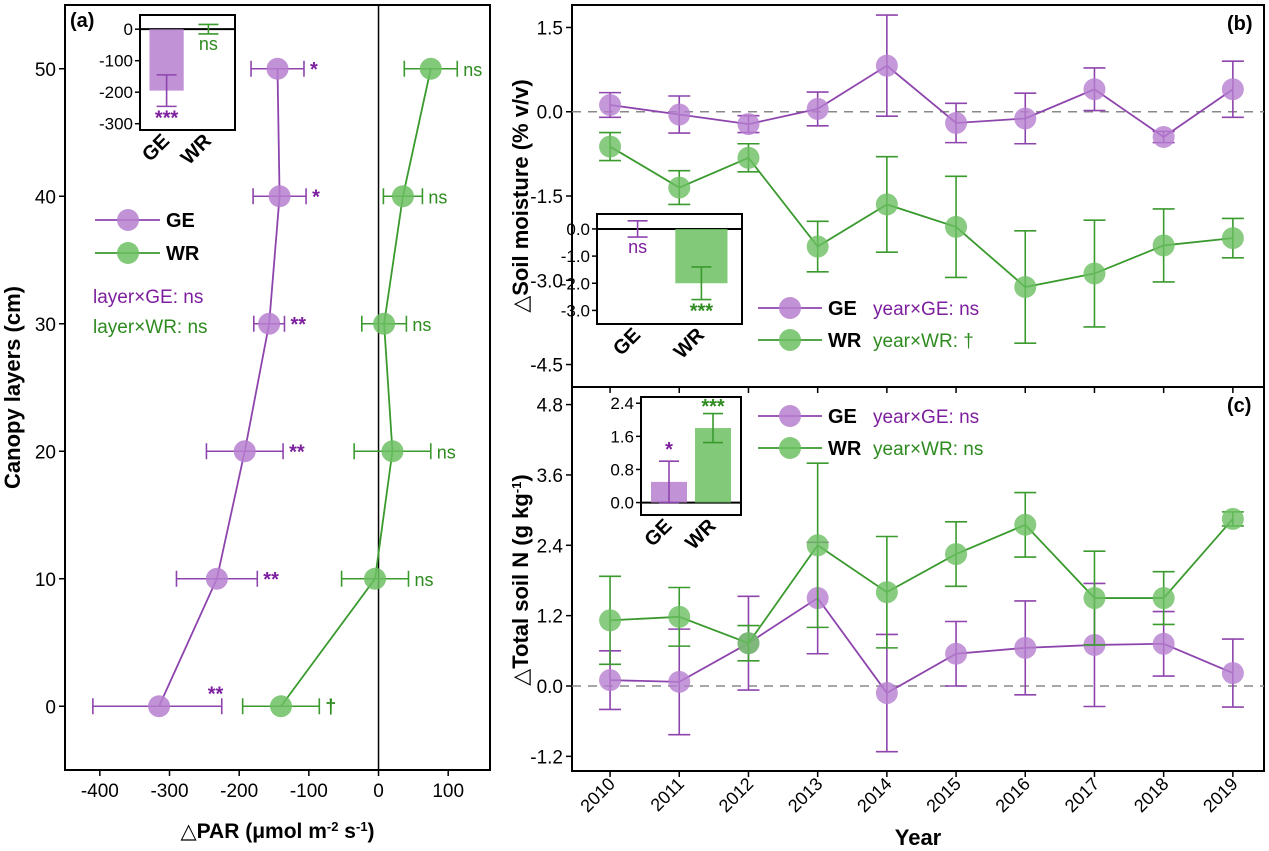 Image resolution: width=1269 pixels, height=851 pixels. I want to click on panel-b-ytick-label: -3.0, so click(546, 281).